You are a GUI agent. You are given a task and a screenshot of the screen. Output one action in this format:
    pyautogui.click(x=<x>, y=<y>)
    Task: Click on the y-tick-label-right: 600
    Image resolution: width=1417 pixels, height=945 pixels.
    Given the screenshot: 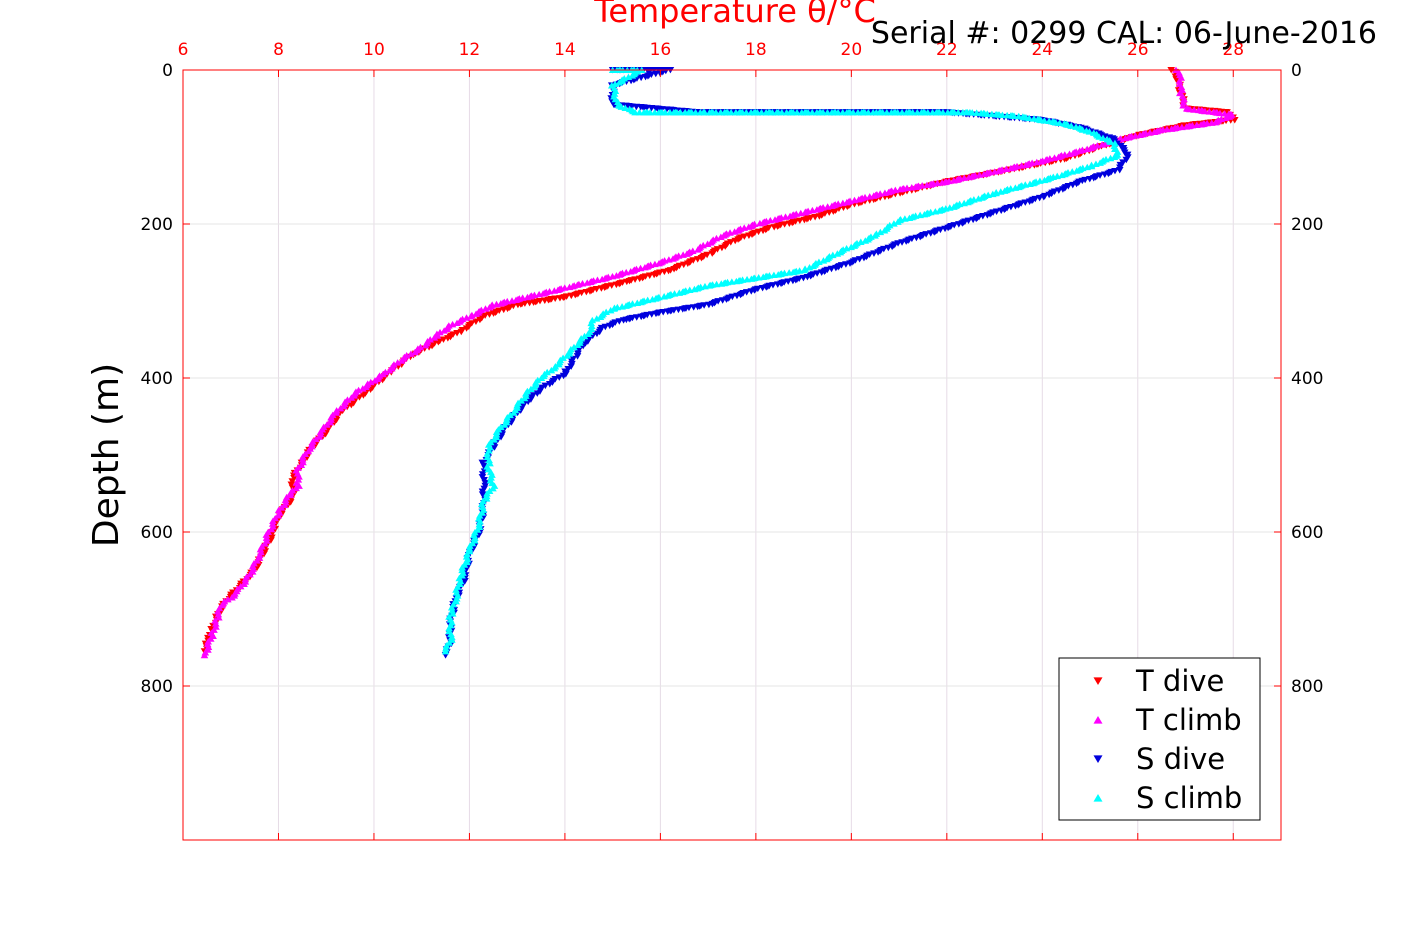 What is the action you would take?
    pyautogui.click(x=1307, y=533)
    